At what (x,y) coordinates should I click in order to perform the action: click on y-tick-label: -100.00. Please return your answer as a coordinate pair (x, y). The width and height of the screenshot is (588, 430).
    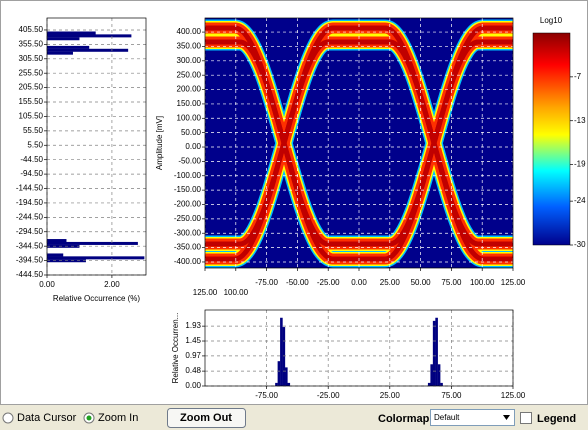
    Looking at the image, I should click on (188, 175).